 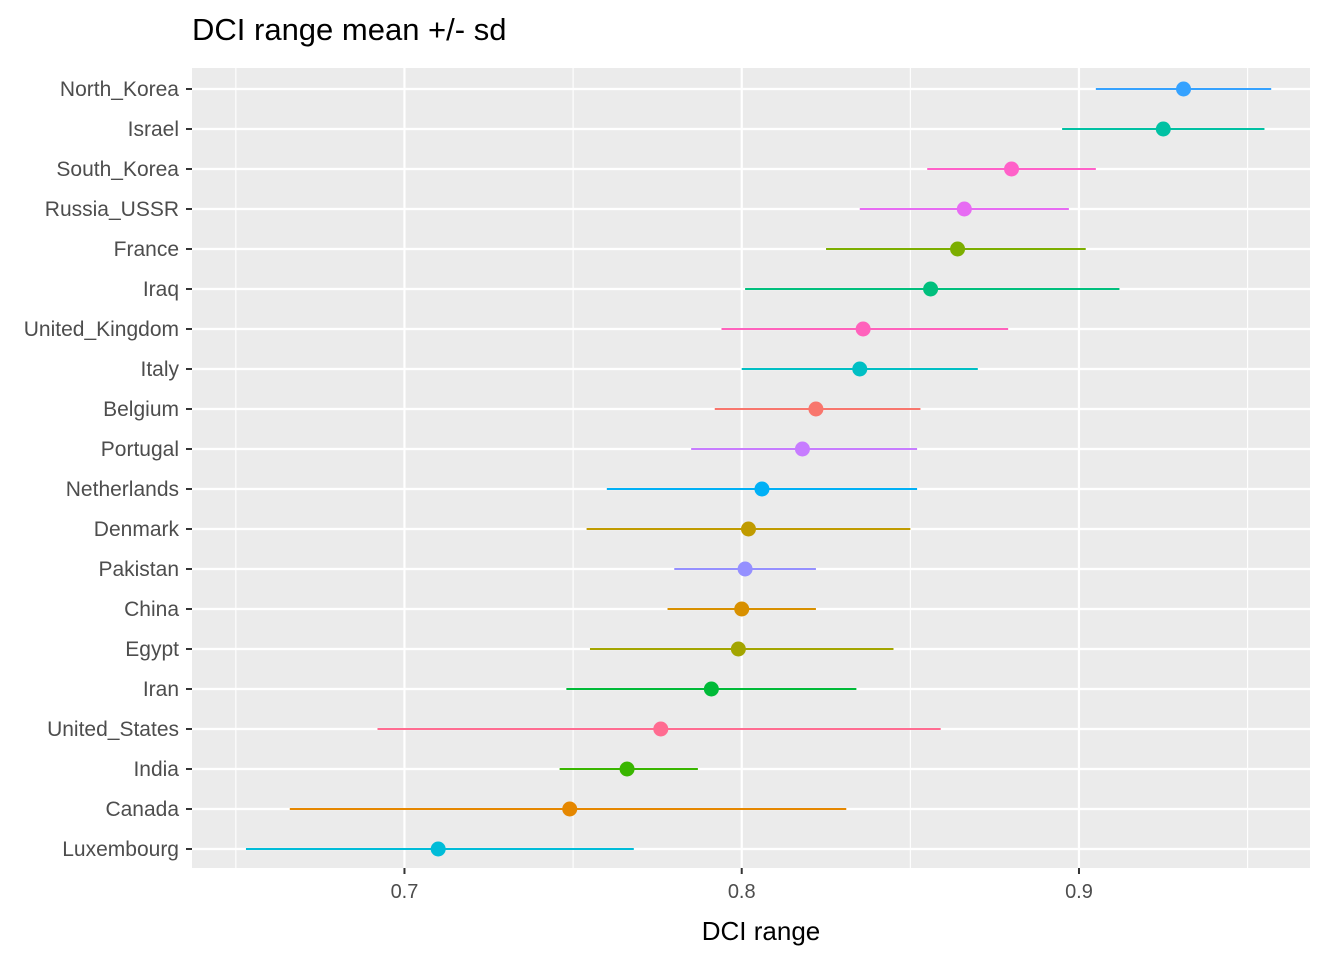 I want to click on y-tick-label: Italy, so click(x=159, y=369).